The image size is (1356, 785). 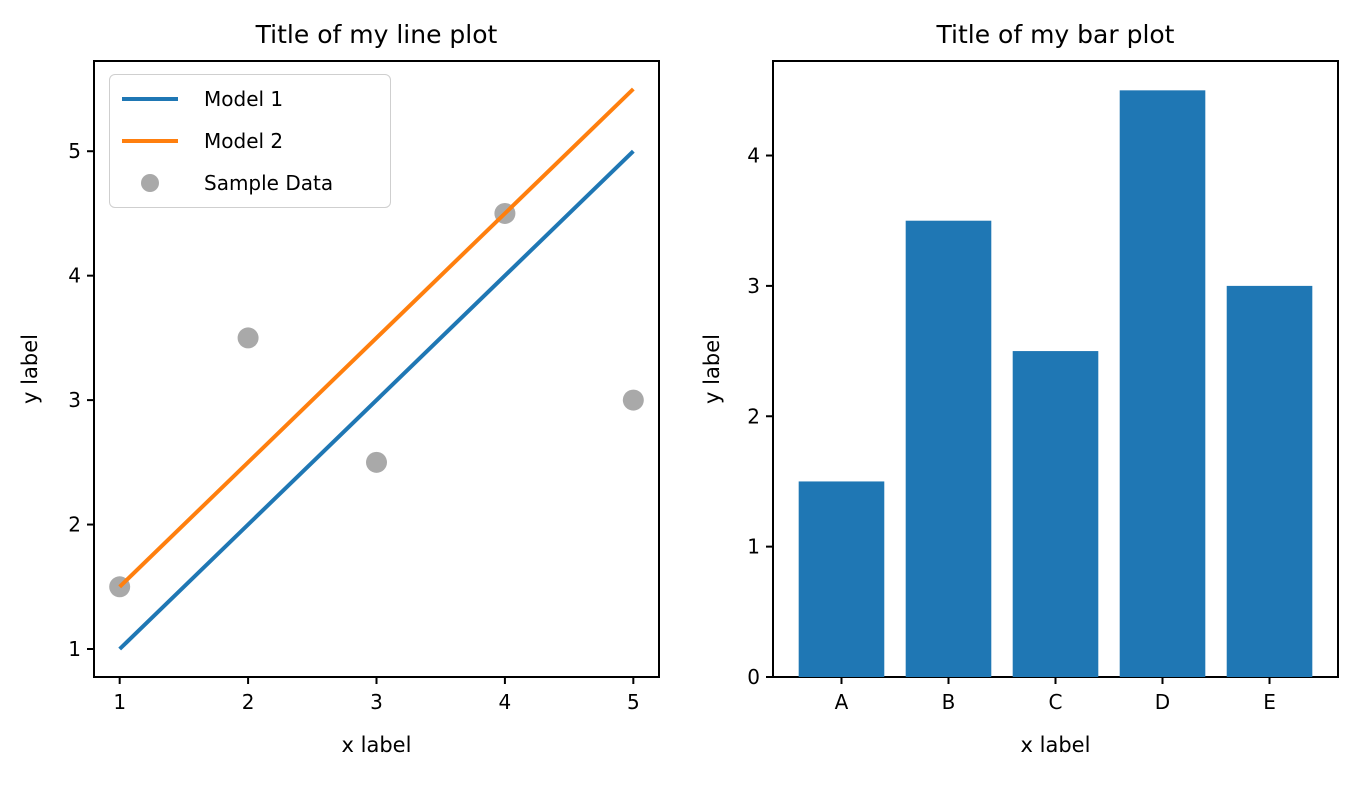 I want to click on bar-plot-y-tick-label: 3, so click(x=753, y=286).